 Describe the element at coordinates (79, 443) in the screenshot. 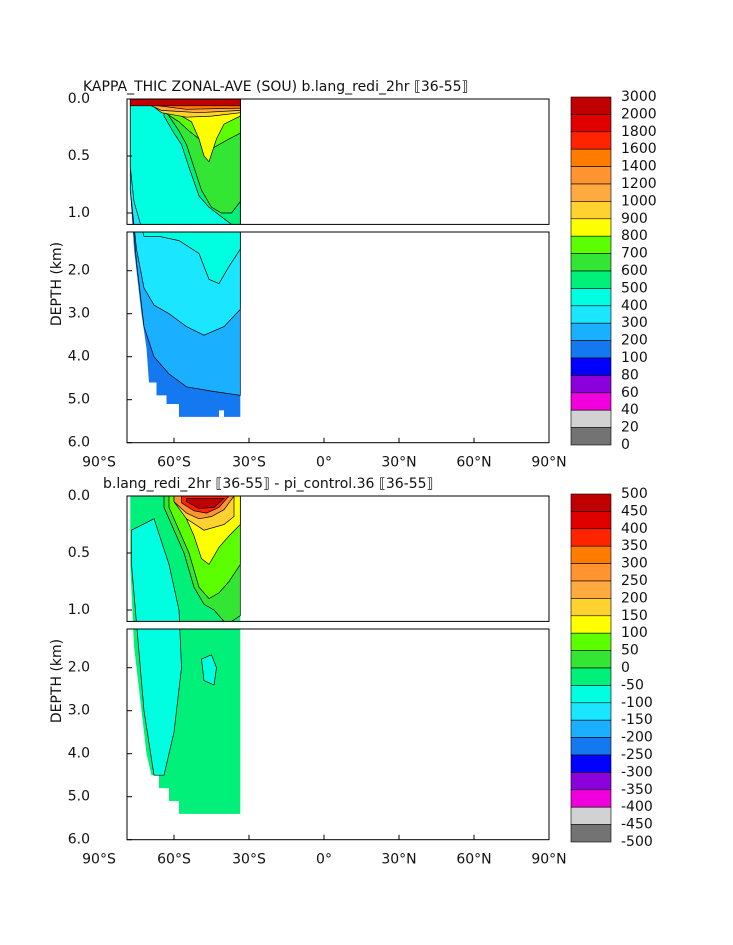

I see `y-tick-label: 6.0` at that location.